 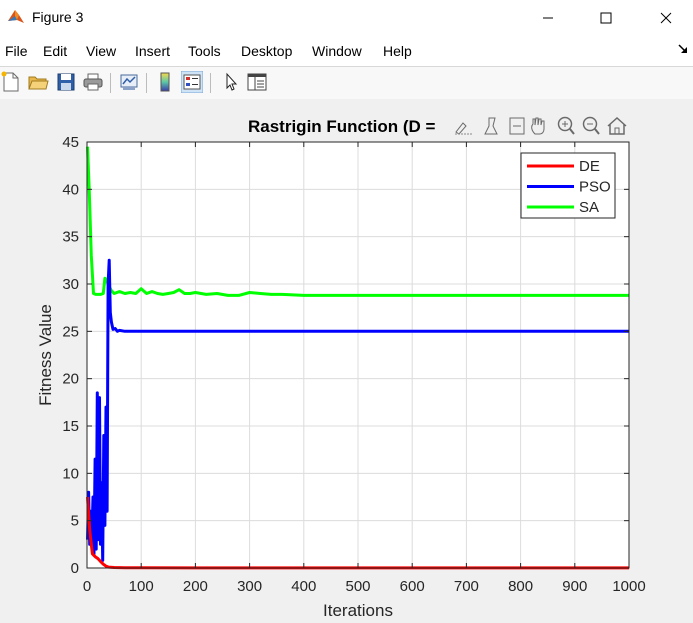 I want to click on maximize-icon, so click(x=606, y=18).